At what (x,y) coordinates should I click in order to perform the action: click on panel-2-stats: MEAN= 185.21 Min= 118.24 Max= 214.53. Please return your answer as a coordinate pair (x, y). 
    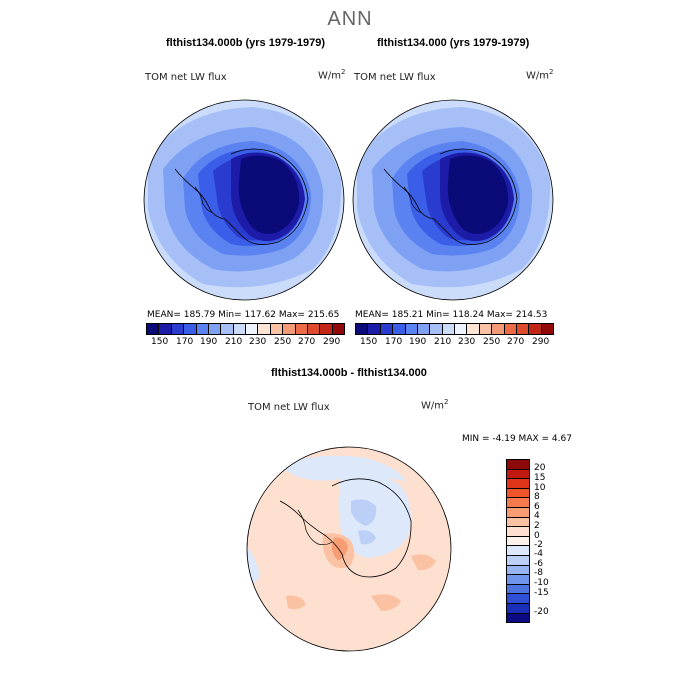
    Looking at the image, I should click on (451, 315).